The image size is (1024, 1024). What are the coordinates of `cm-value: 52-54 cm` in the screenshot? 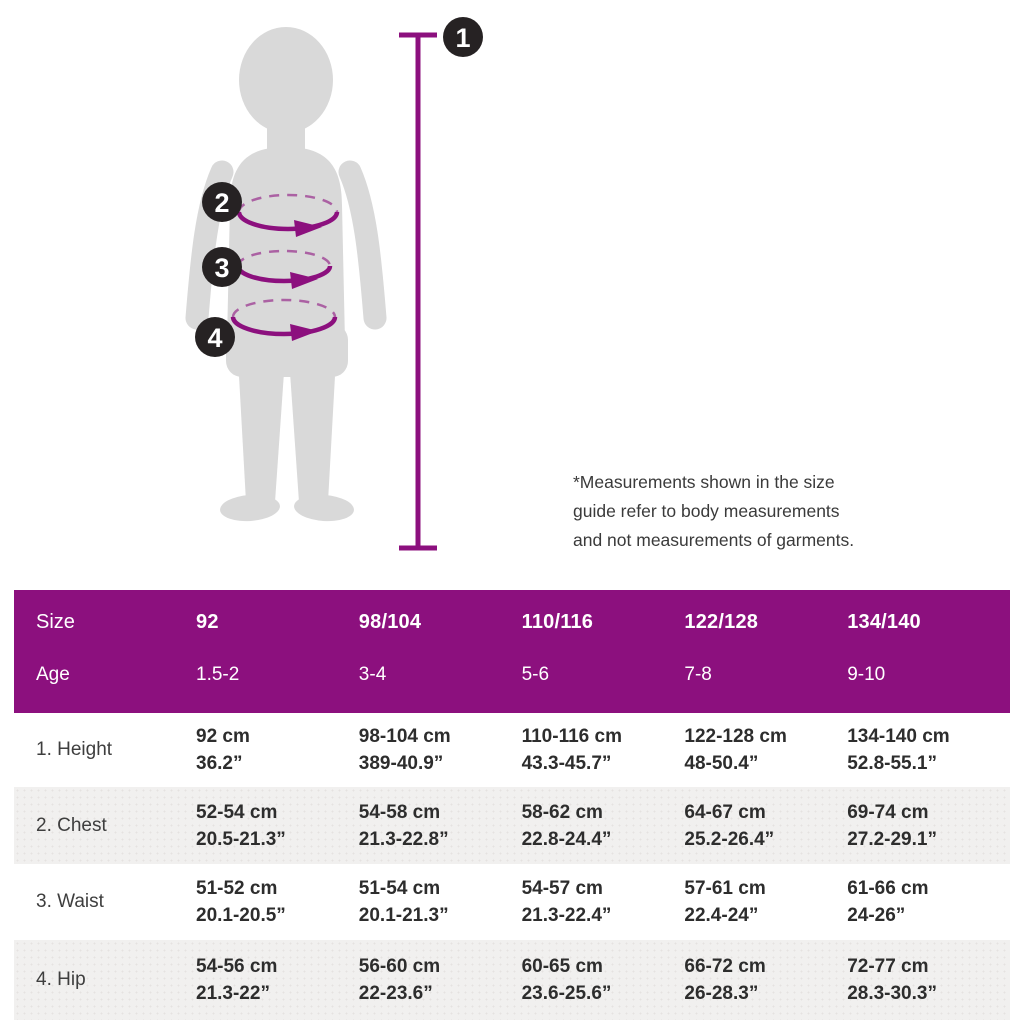 It's located at (237, 812).